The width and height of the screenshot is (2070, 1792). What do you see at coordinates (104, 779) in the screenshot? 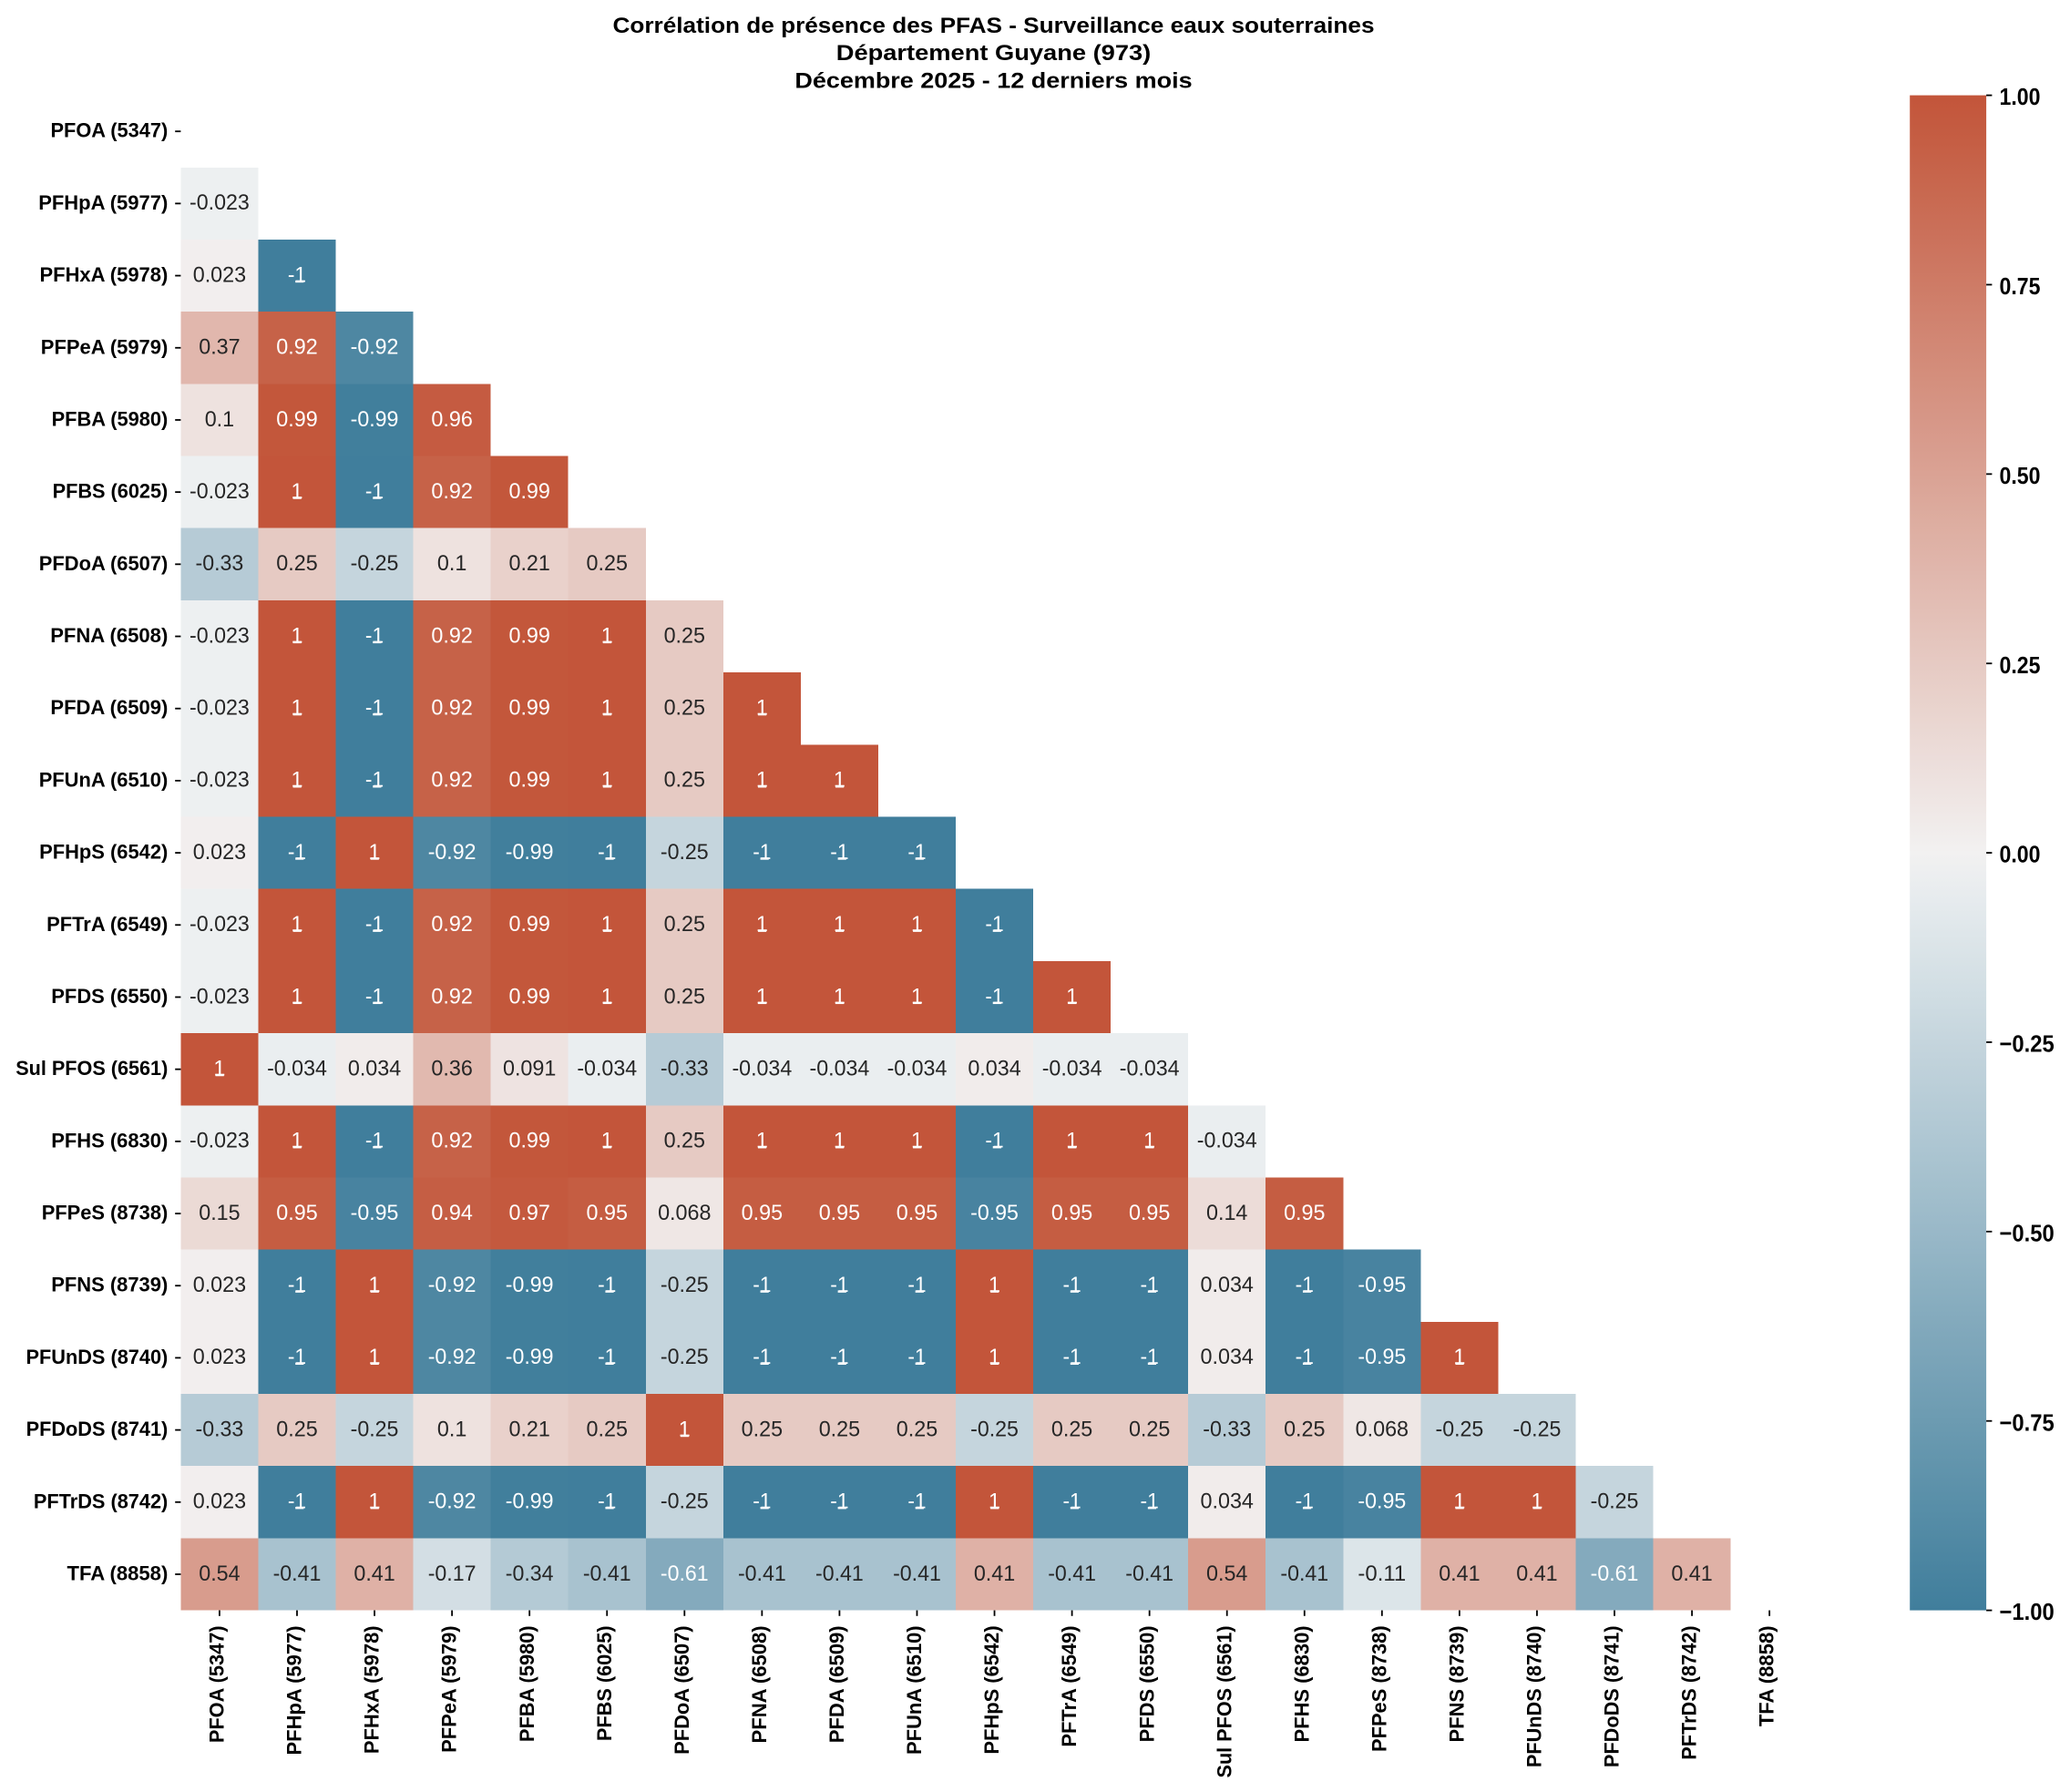
I see `svg-text: PFUnA (6510)` at bounding box center [104, 779].